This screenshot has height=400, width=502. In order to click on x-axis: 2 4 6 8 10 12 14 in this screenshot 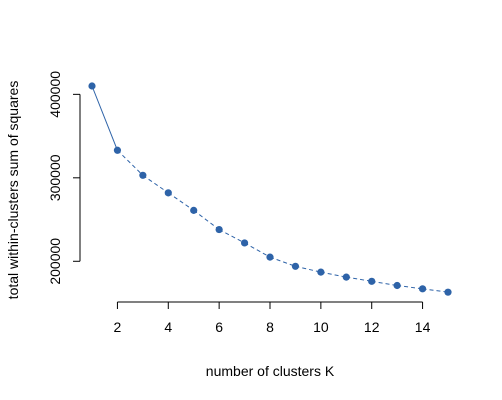, I will do `click(272, 318)`.